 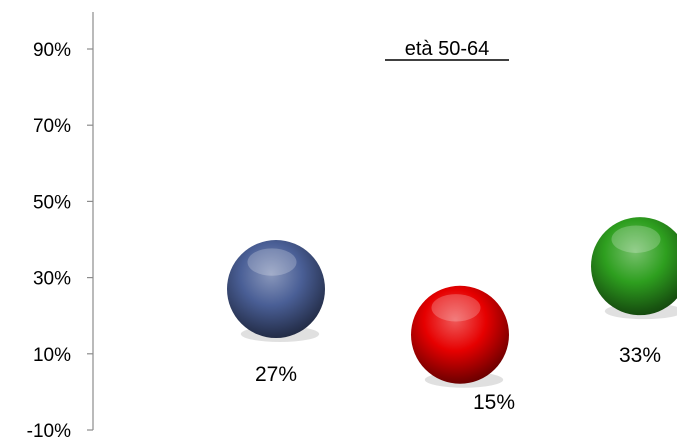 I want to click on y-tick-label: 90%, so click(x=52, y=50).